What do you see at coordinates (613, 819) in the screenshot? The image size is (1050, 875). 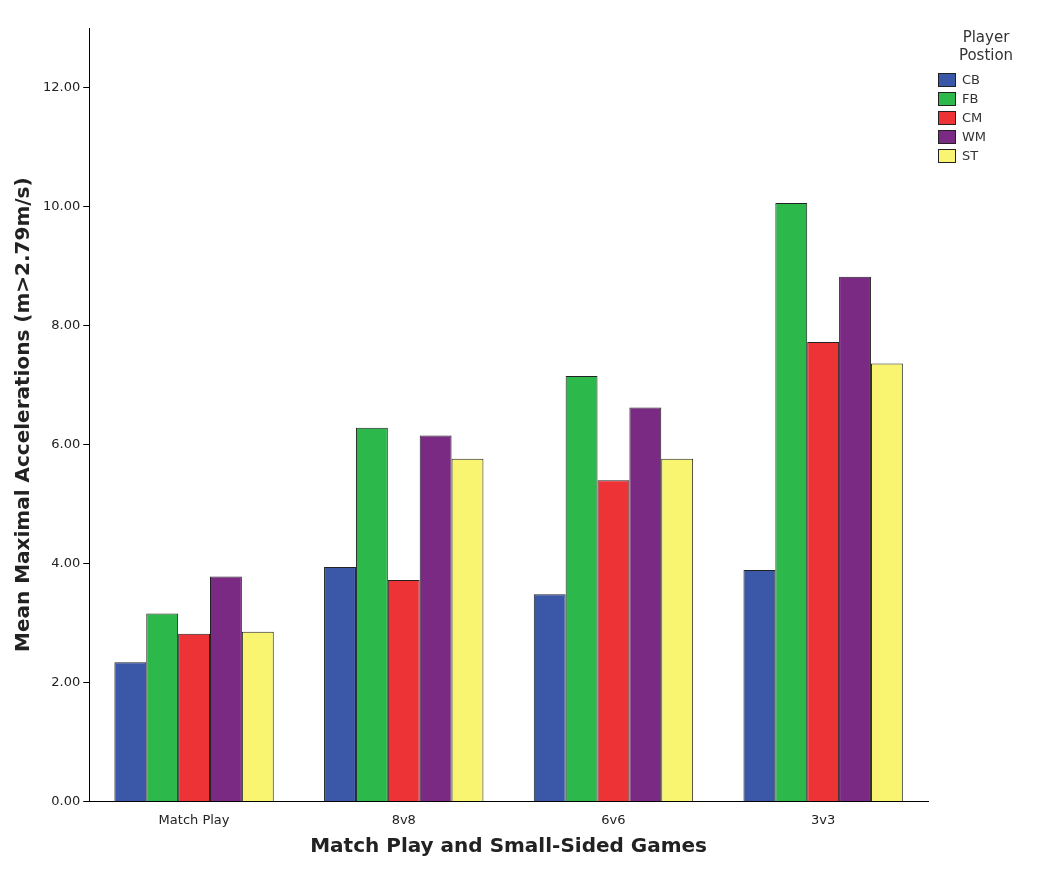 I see `x-tick-label: 6v6` at bounding box center [613, 819].